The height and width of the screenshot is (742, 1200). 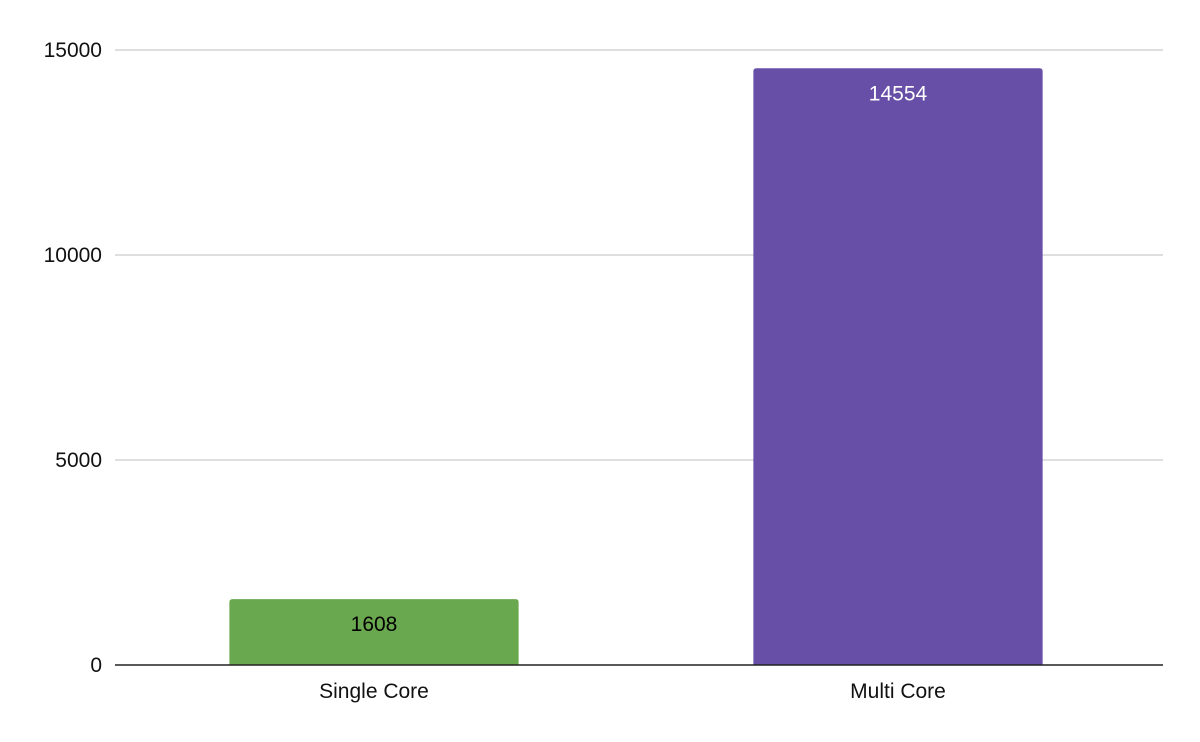 I want to click on bar-single-core, so click(x=374, y=632).